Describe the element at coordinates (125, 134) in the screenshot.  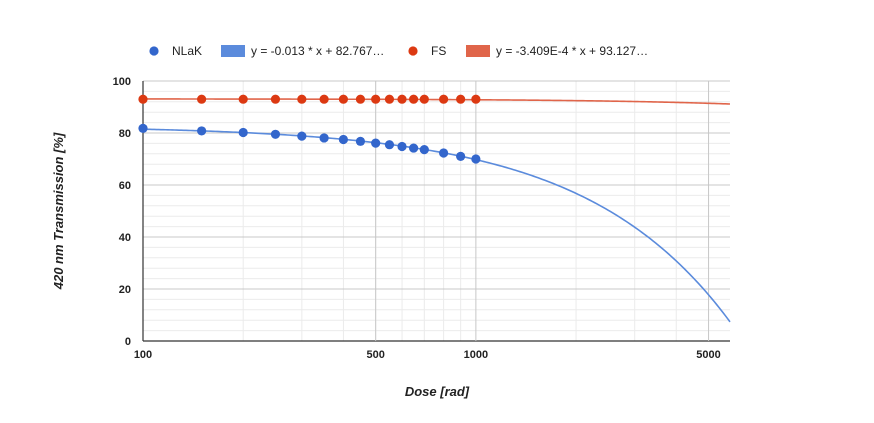
I see `y-tick-label: 80` at that location.